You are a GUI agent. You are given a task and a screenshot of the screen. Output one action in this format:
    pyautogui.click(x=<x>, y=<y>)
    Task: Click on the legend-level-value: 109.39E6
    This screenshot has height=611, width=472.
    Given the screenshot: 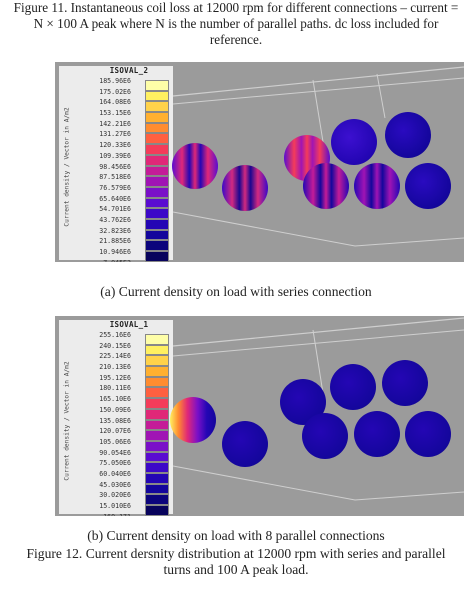 What is the action you would take?
    pyautogui.click(x=115, y=155)
    